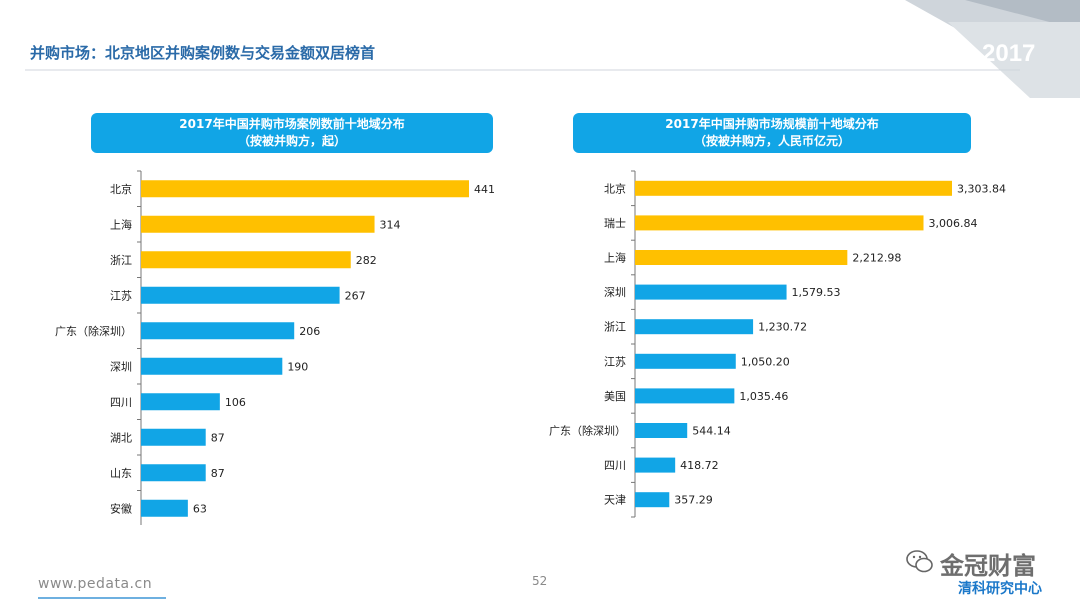 The height and width of the screenshot is (608, 1080). Describe the element at coordinates (615, 396) in the screenshot. I see `category-label: 美国` at that location.